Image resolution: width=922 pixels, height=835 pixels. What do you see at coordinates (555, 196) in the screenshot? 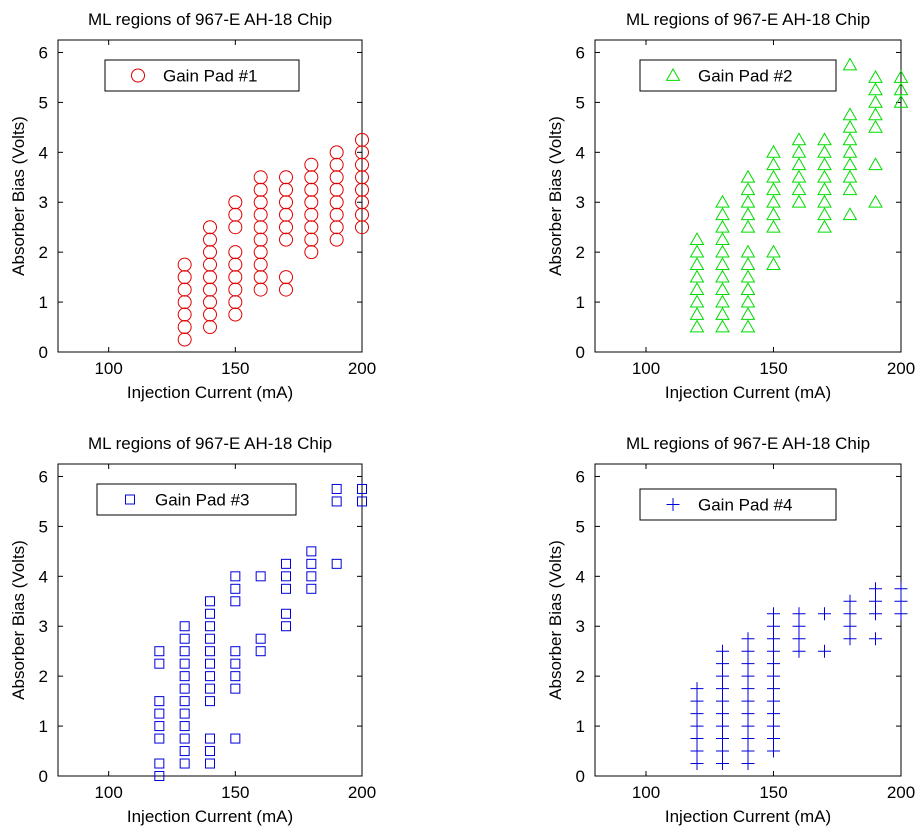
I see `y-axis-label: Absorber Bias (Volts)` at bounding box center [555, 196].